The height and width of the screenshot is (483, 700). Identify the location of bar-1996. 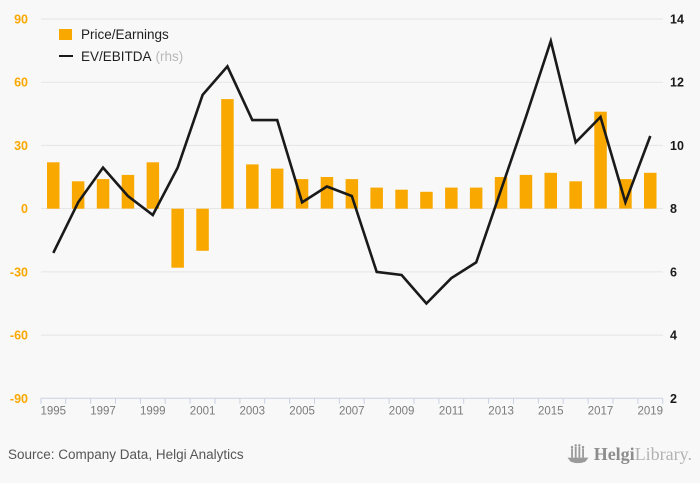
(78, 195).